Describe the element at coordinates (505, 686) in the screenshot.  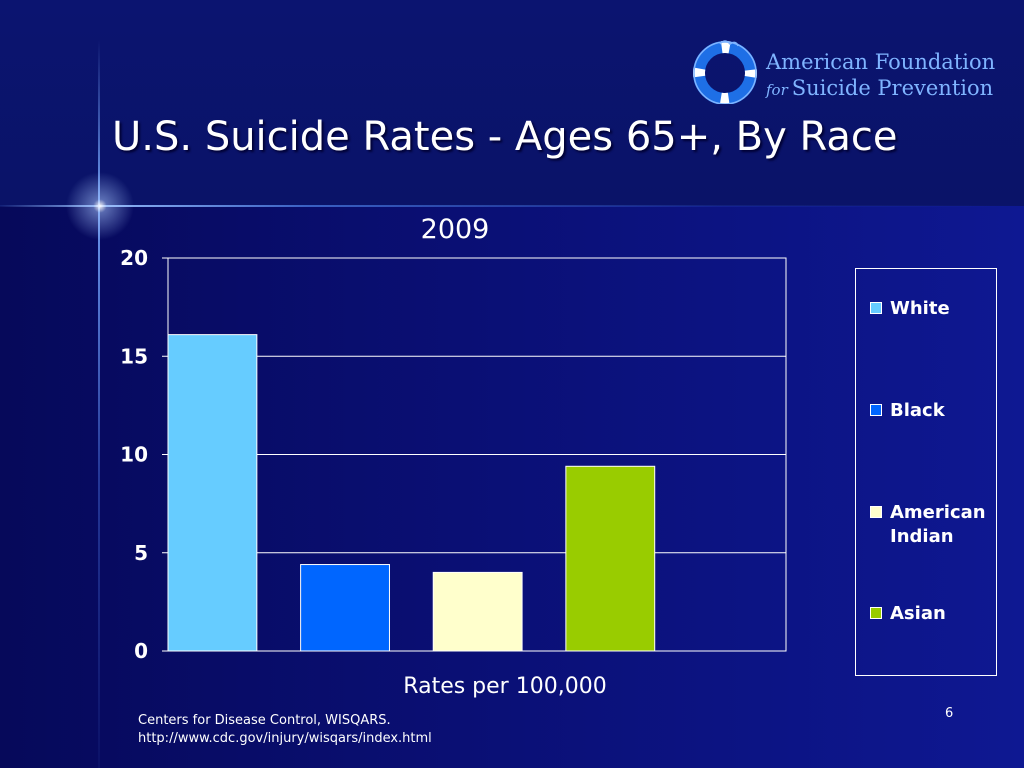
I see `x-axis-label: Rates per 100,000` at that location.